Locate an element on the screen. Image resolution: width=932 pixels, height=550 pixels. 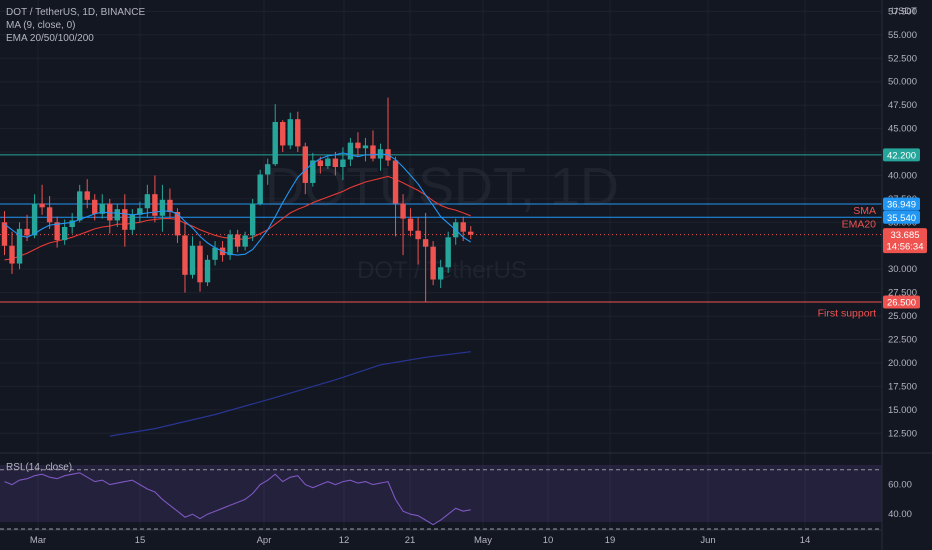
price-tag-2: 35.540 is located at coordinates (901, 217).